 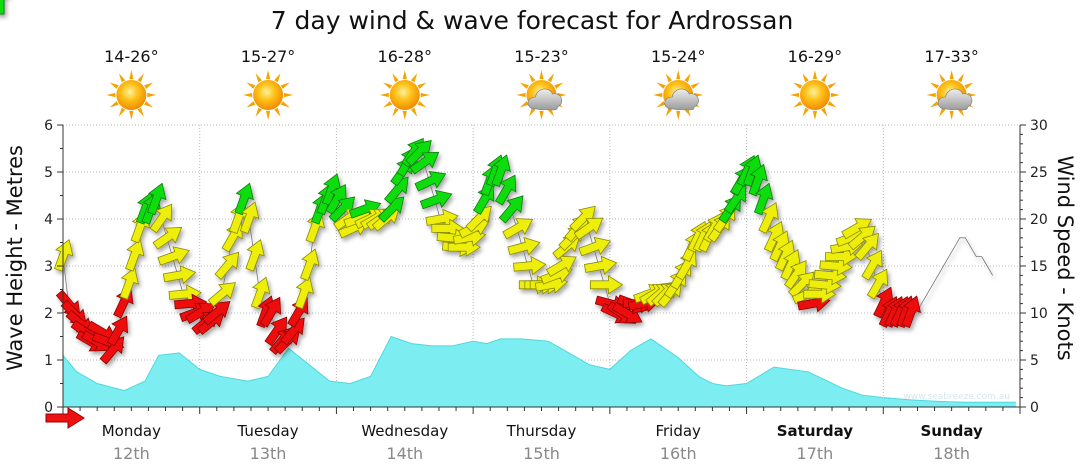 What do you see at coordinates (131, 56) in the screenshot?
I see `temperature-range: 14-26°` at bounding box center [131, 56].